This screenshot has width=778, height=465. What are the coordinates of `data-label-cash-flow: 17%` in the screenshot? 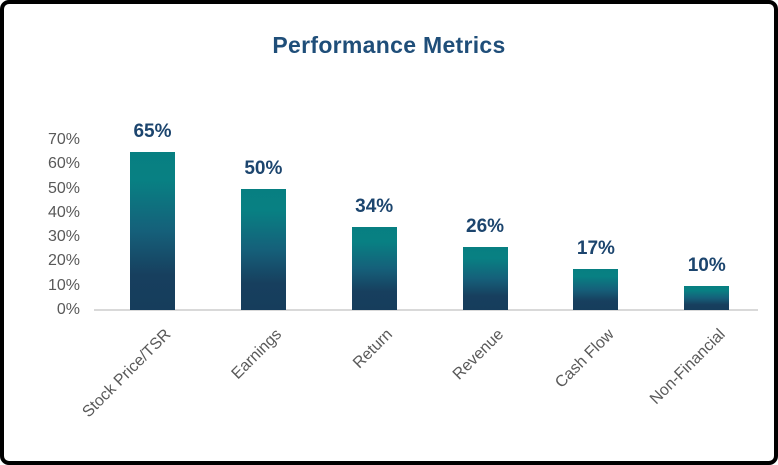 It's located at (595, 248).